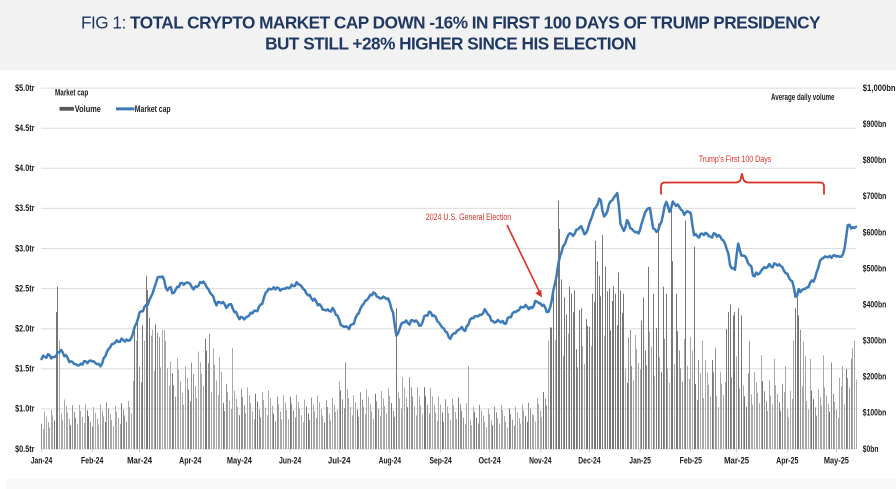  What do you see at coordinates (735, 159) in the screenshot?
I see `svg-text: Trump's First 100 Days` at bounding box center [735, 159].